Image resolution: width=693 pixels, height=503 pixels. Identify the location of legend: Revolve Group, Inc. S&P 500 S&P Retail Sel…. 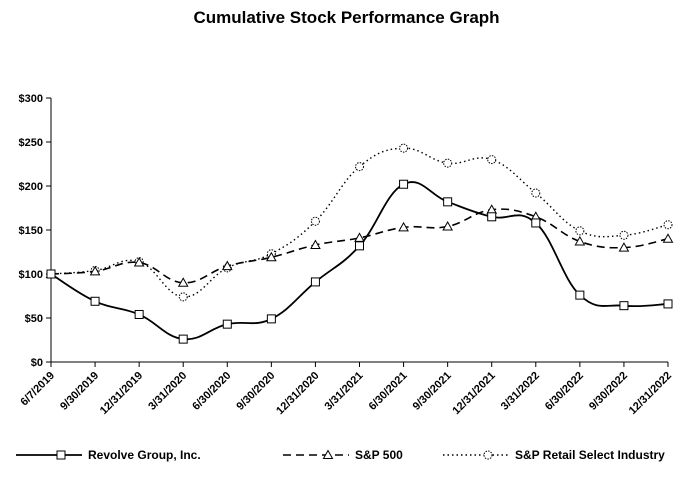
(340, 455).